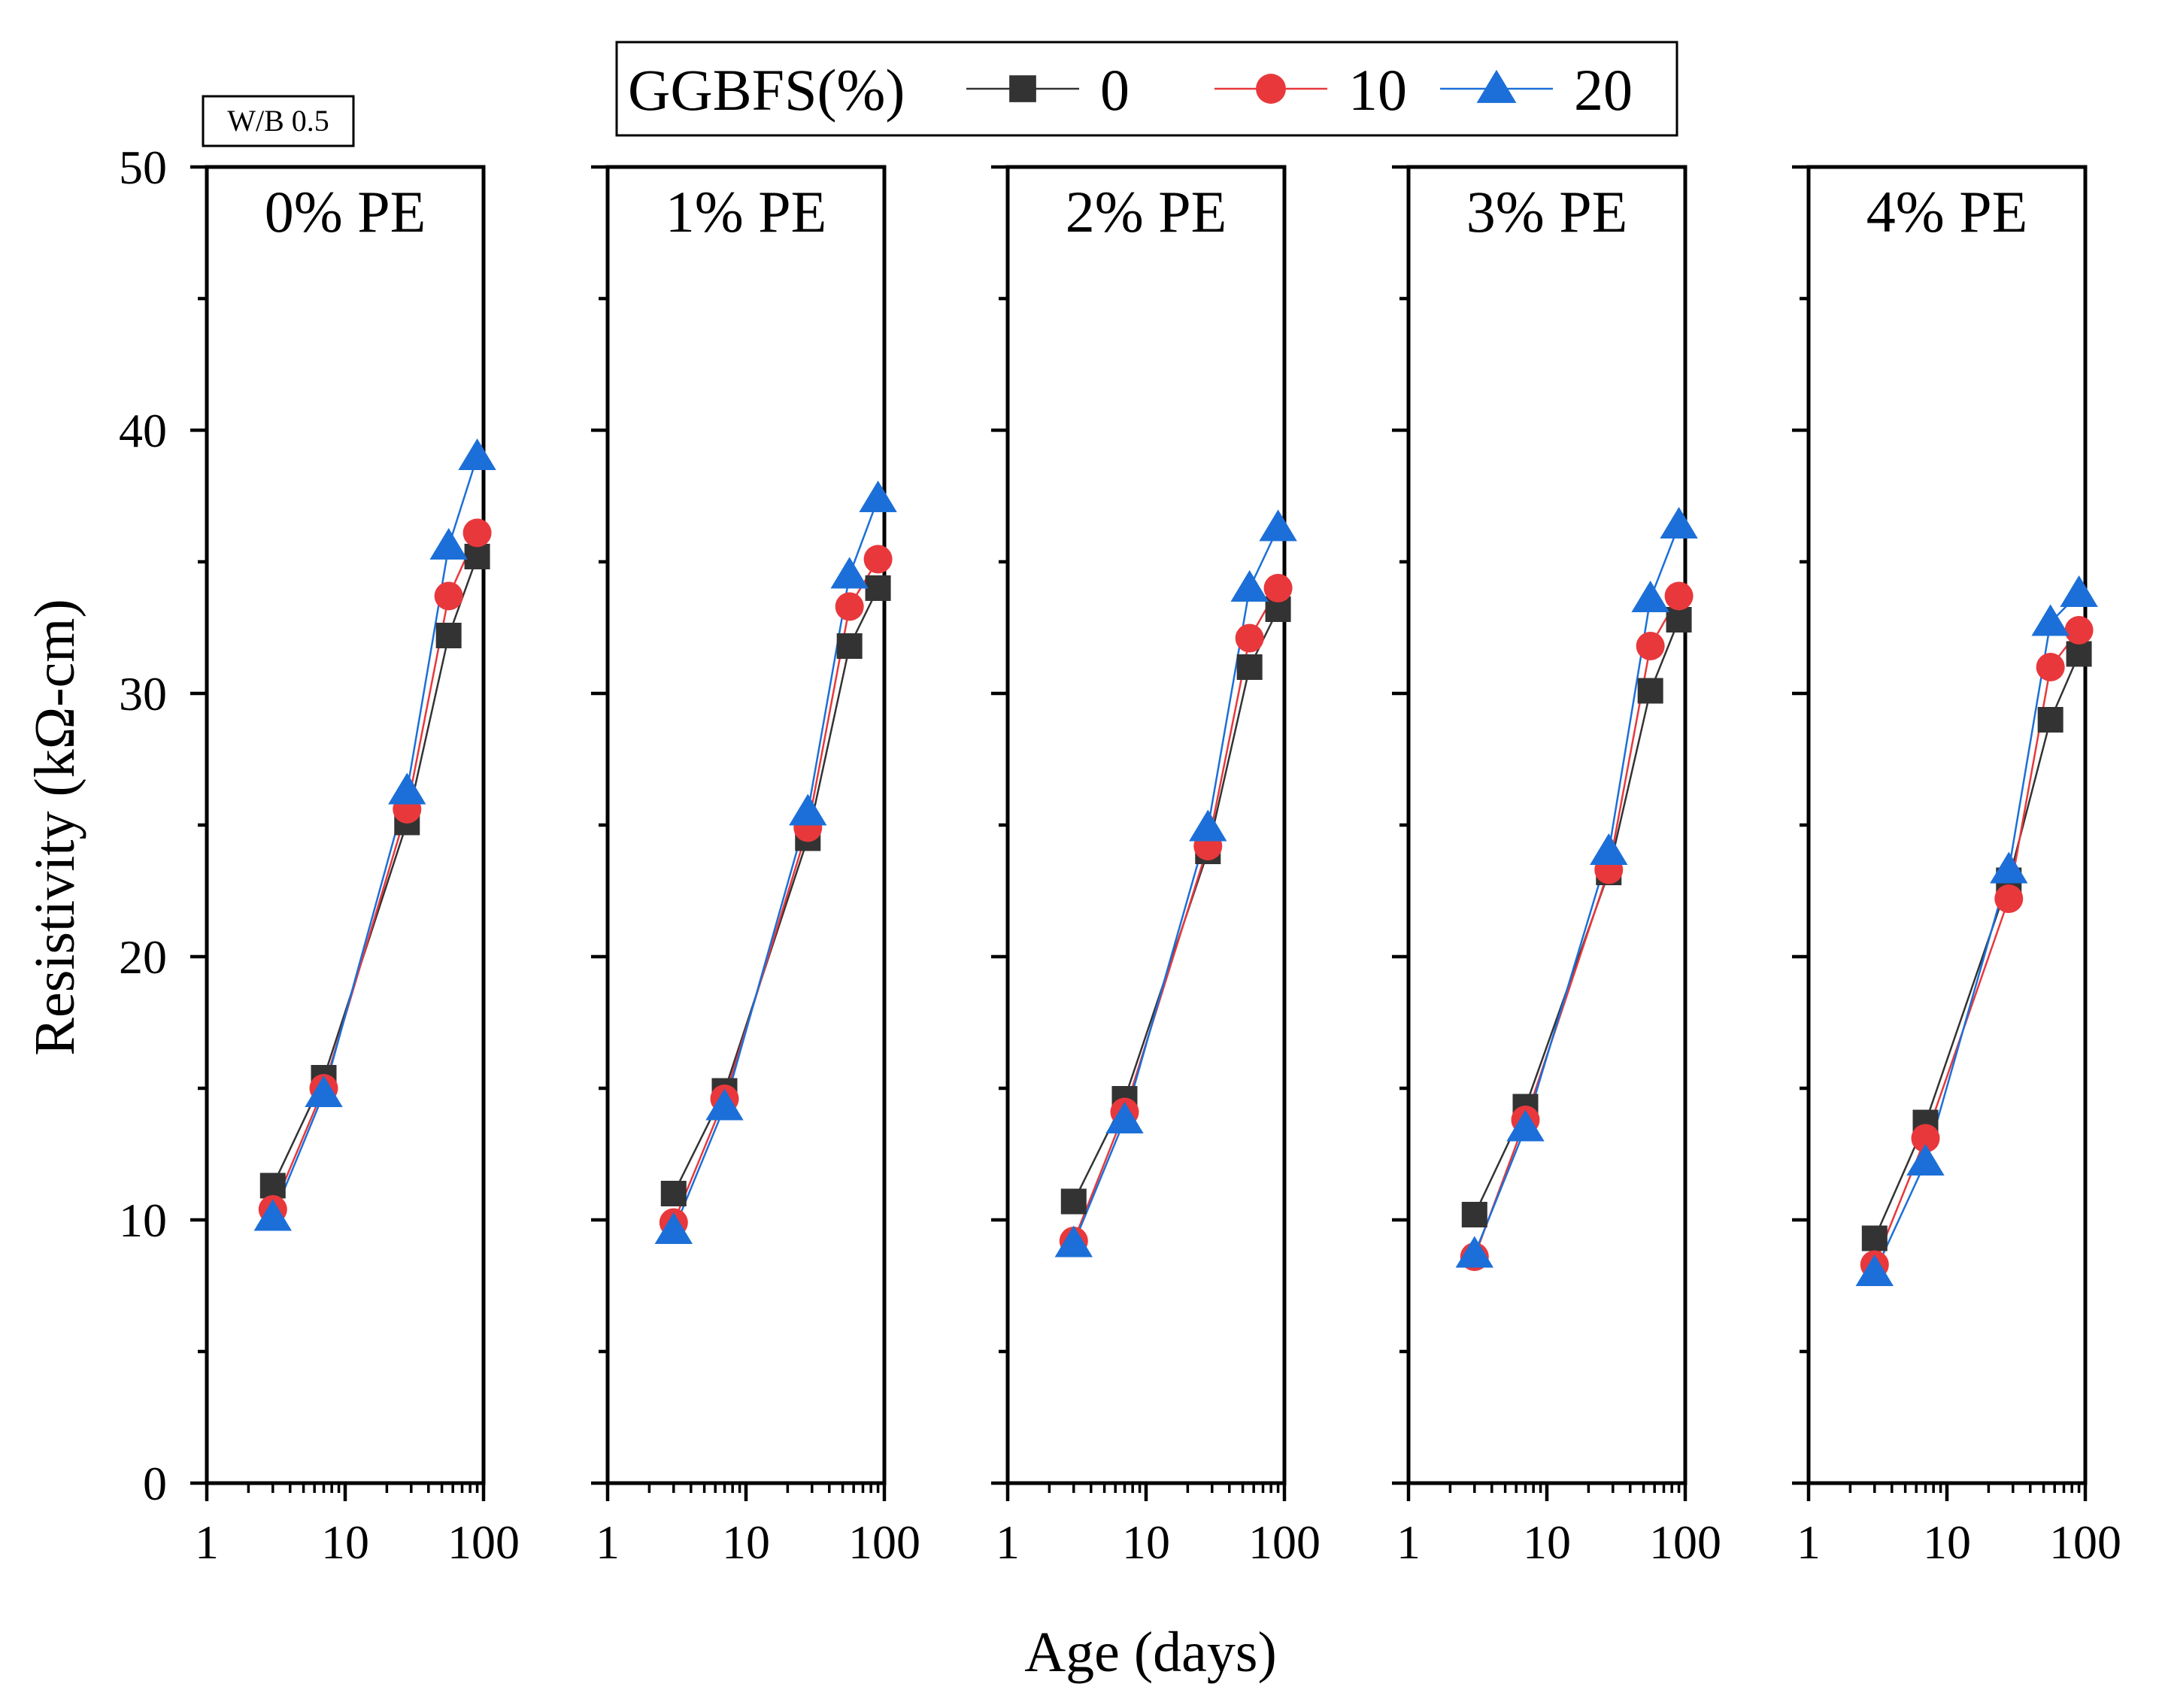 Image resolution: width=2159 pixels, height=1708 pixels. I want to click on y-tick-label-50: 50, so click(143, 167).